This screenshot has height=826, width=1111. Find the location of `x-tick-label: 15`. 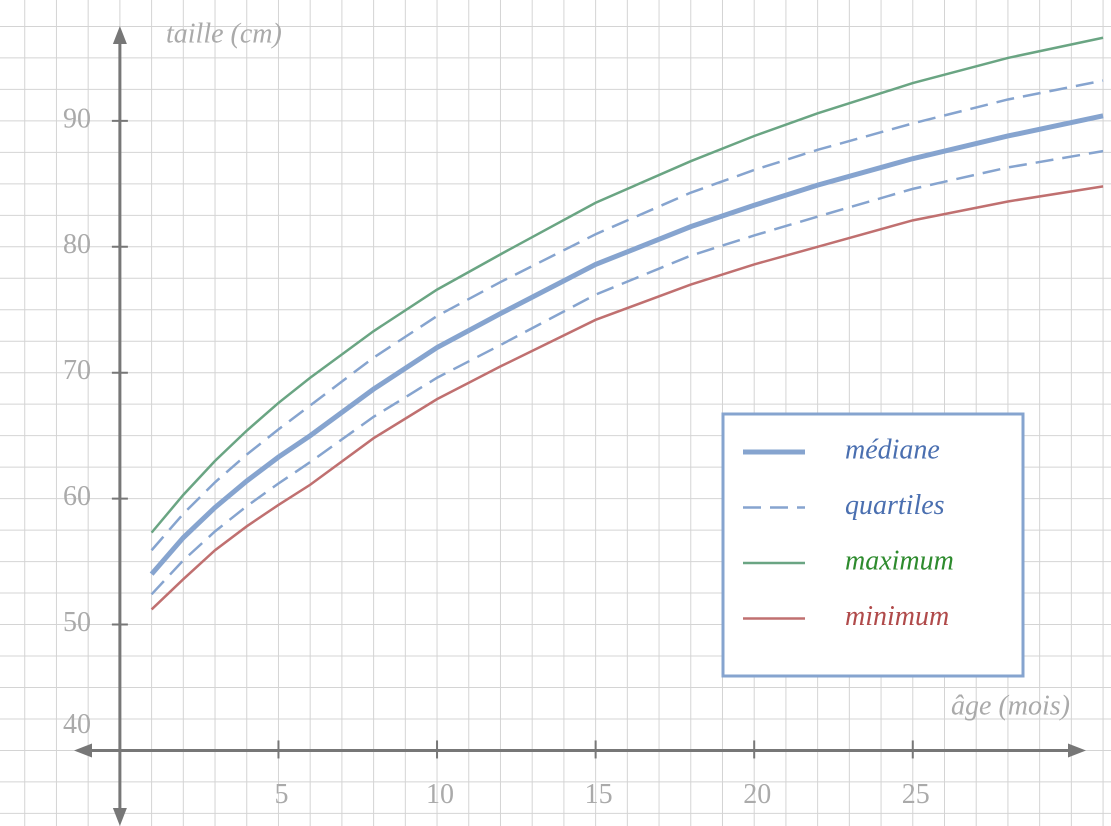

x-tick-label: 15 is located at coordinates (599, 794).